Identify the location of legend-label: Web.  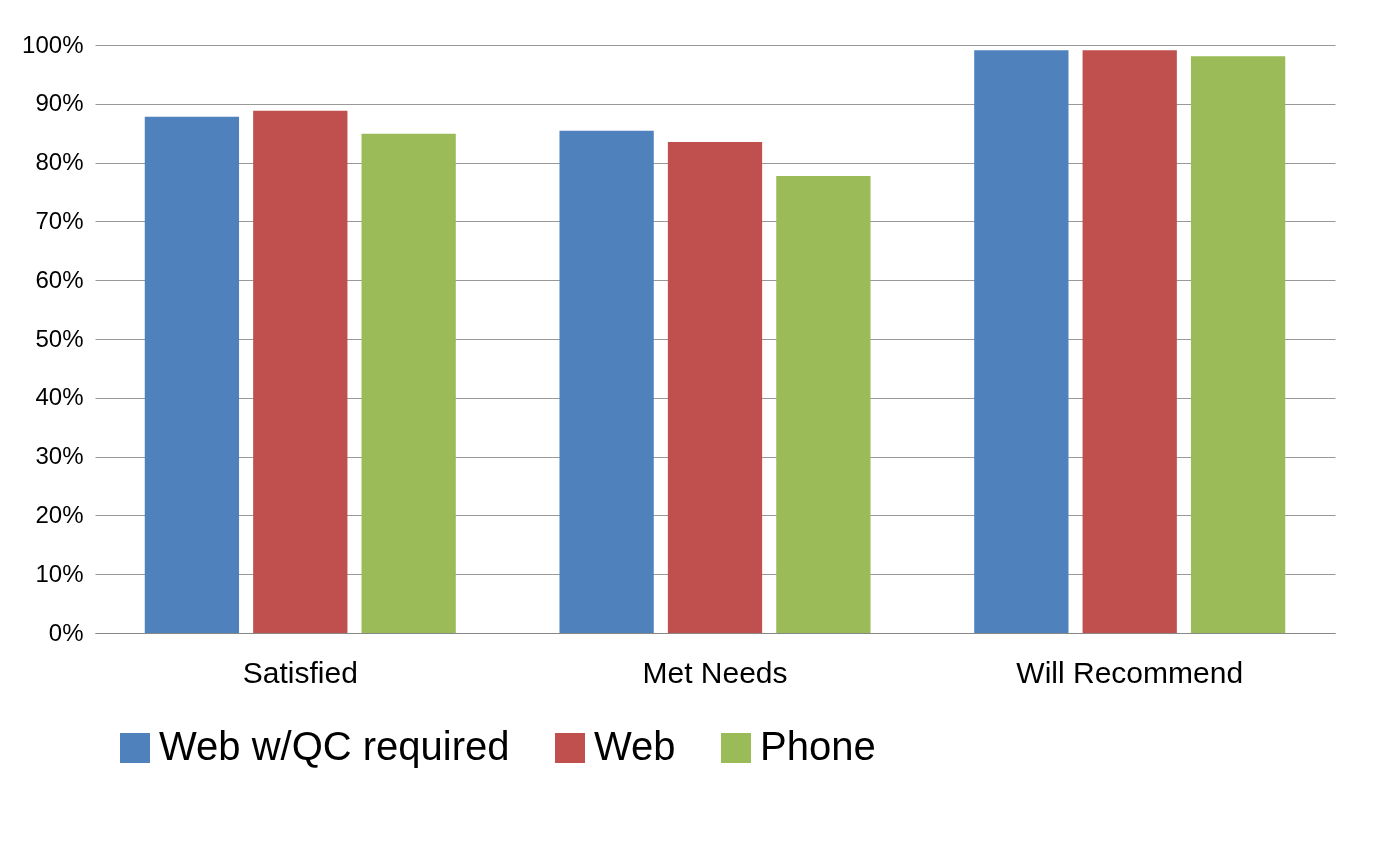
(635, 746).